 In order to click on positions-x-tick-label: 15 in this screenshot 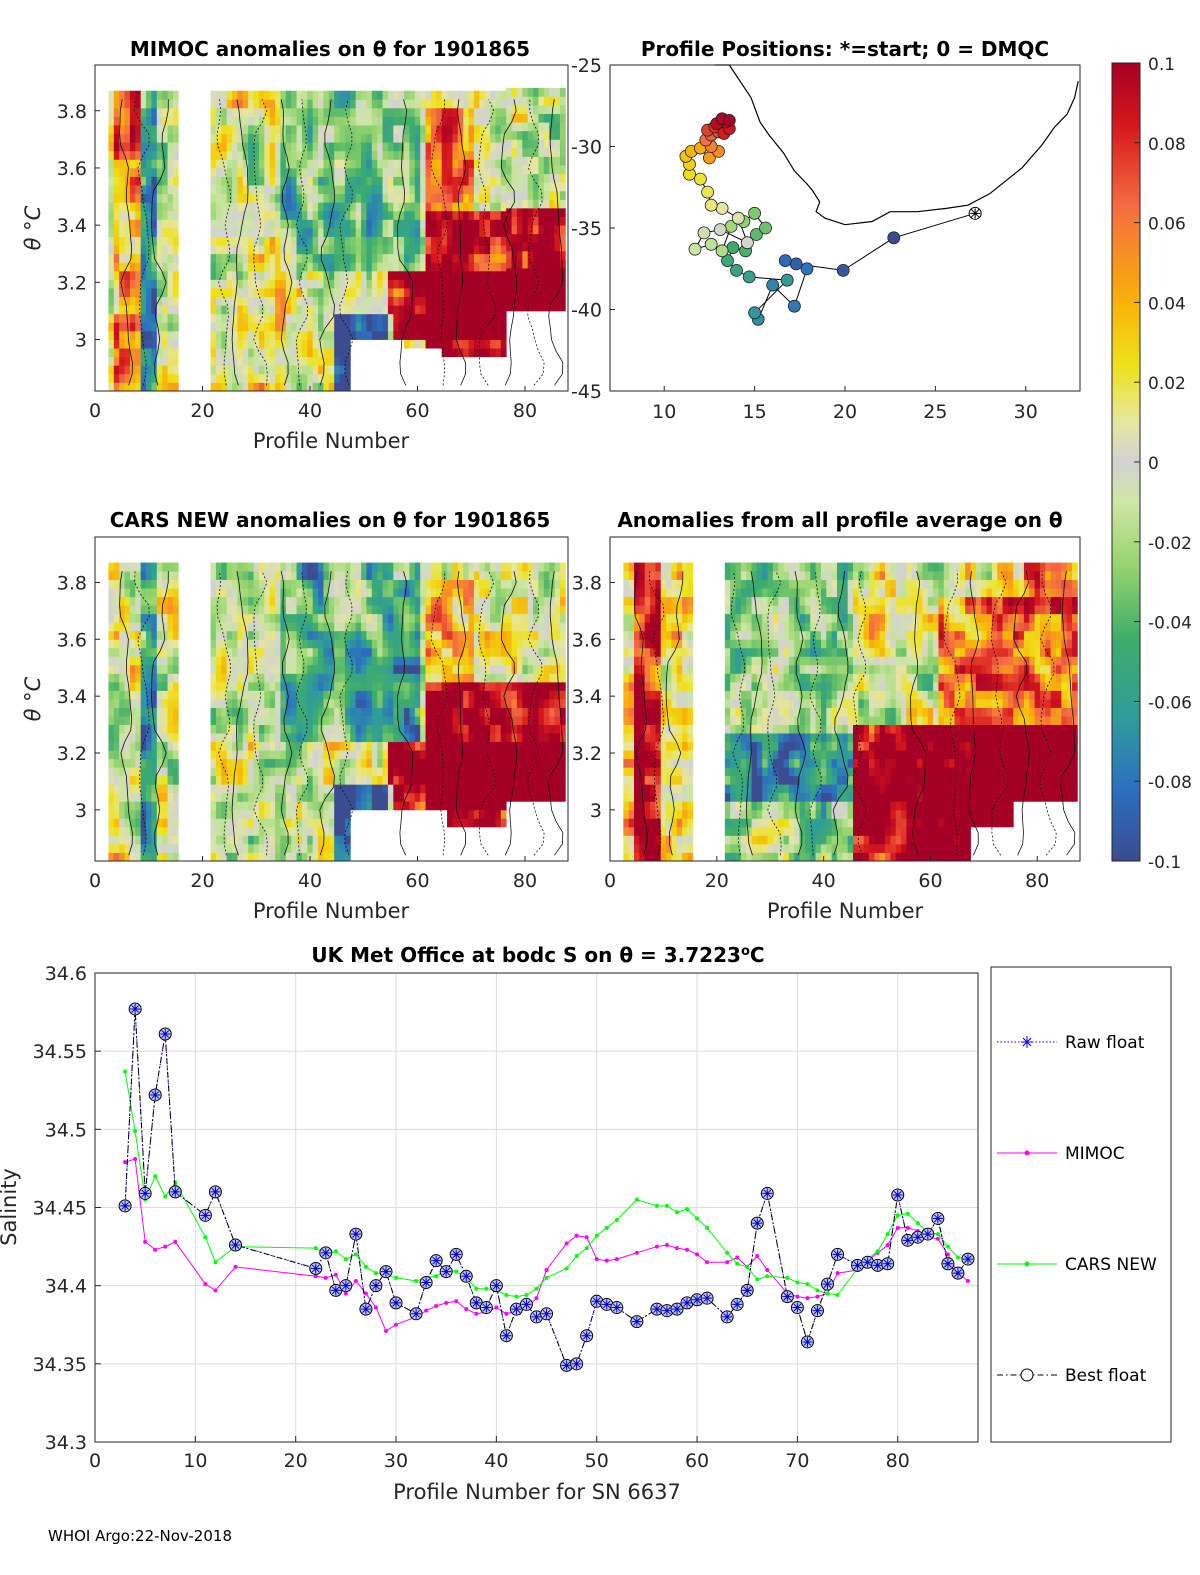, I will do `click(755, 412)`.